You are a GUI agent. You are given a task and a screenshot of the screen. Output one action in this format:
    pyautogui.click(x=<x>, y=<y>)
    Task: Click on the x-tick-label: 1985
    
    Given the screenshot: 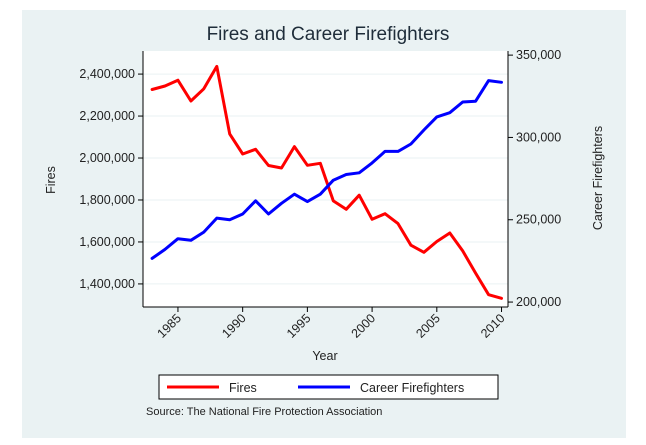 What is the action you would take?
    pyautogui.click(x=170, y=326)
    